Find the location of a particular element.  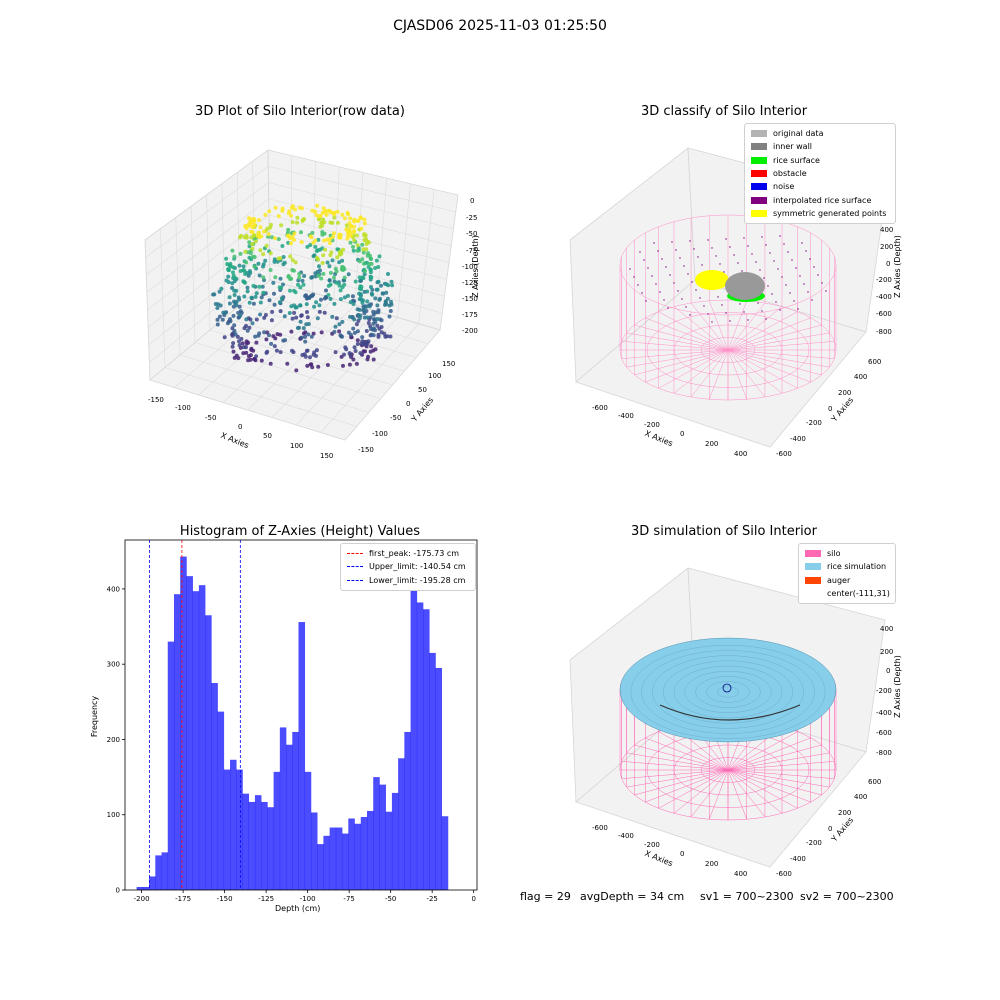

p4-zt-1: 200 is located at coordinates (887, 652).